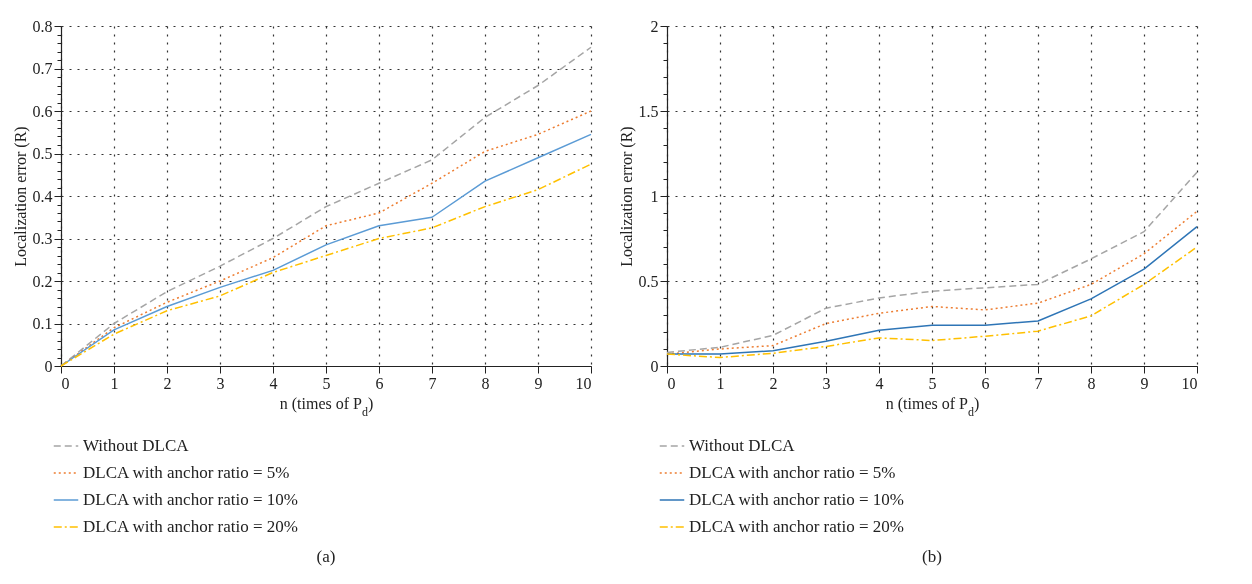 This screenshot has width=1252, height=584. Describe the element at coordinates (42, 196) in the screenshot. I see `y-tick-label: 0.4` at that location.